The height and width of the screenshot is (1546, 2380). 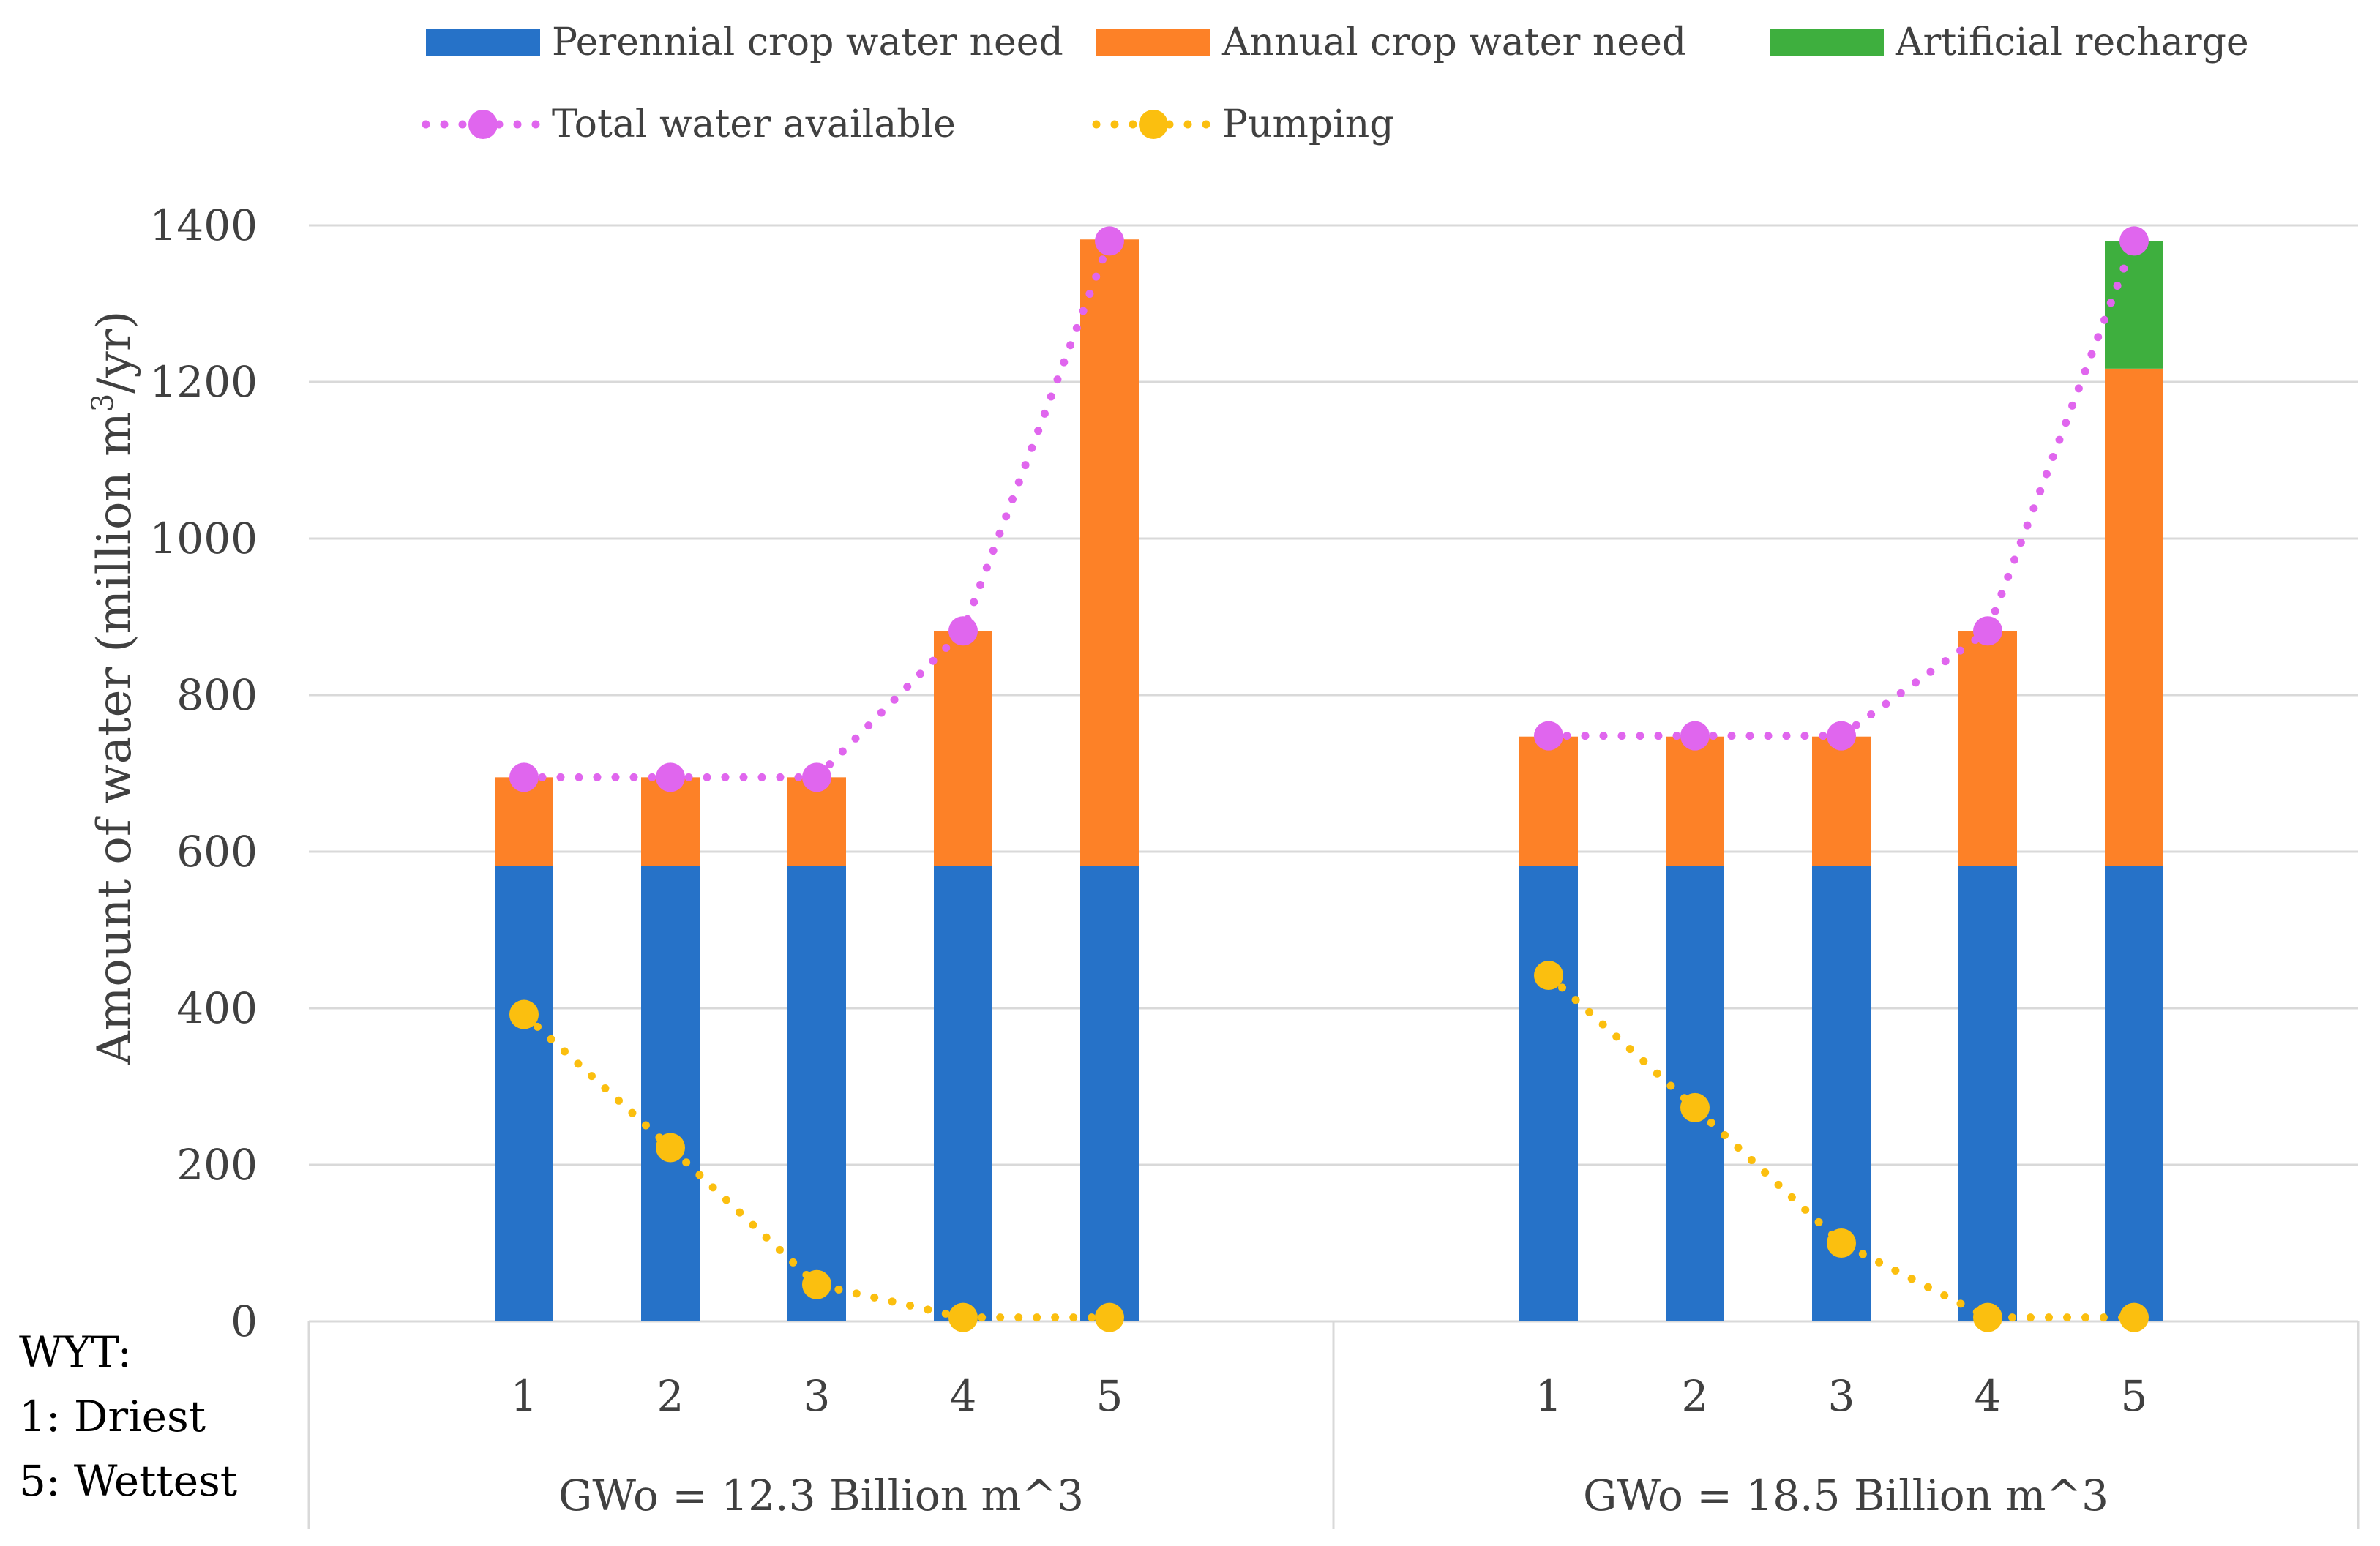 I want to click on group-label: GWo = 18.5 Billion m^3, so click(x=1845, y=1495).